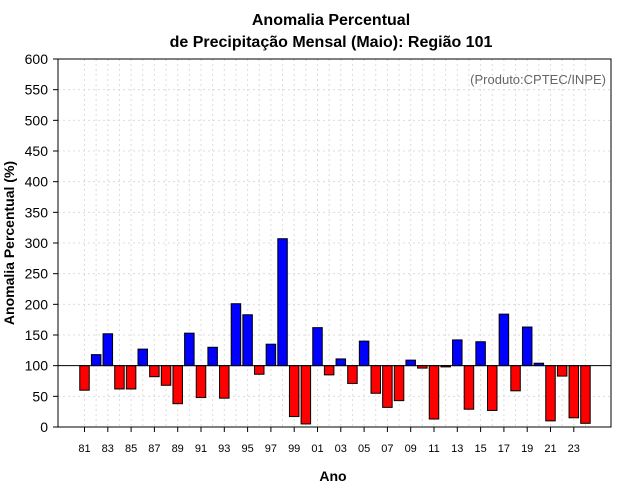 The width and height of the screenshot is (640, 500). What do you see at coordinates (399, 383) in the screenshot?
I see `bar-2008` at bounding box center [399, 383].